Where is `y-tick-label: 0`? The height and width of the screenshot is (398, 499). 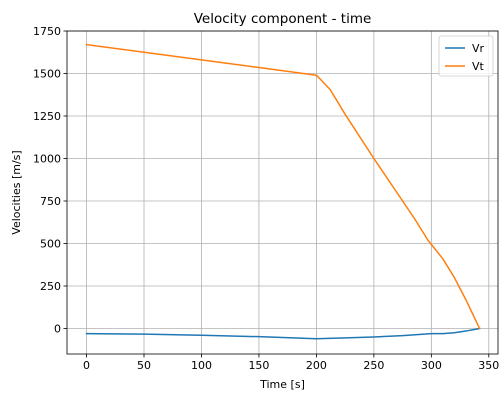 y-tick-label: 0 is located at coordinates (57, 329).